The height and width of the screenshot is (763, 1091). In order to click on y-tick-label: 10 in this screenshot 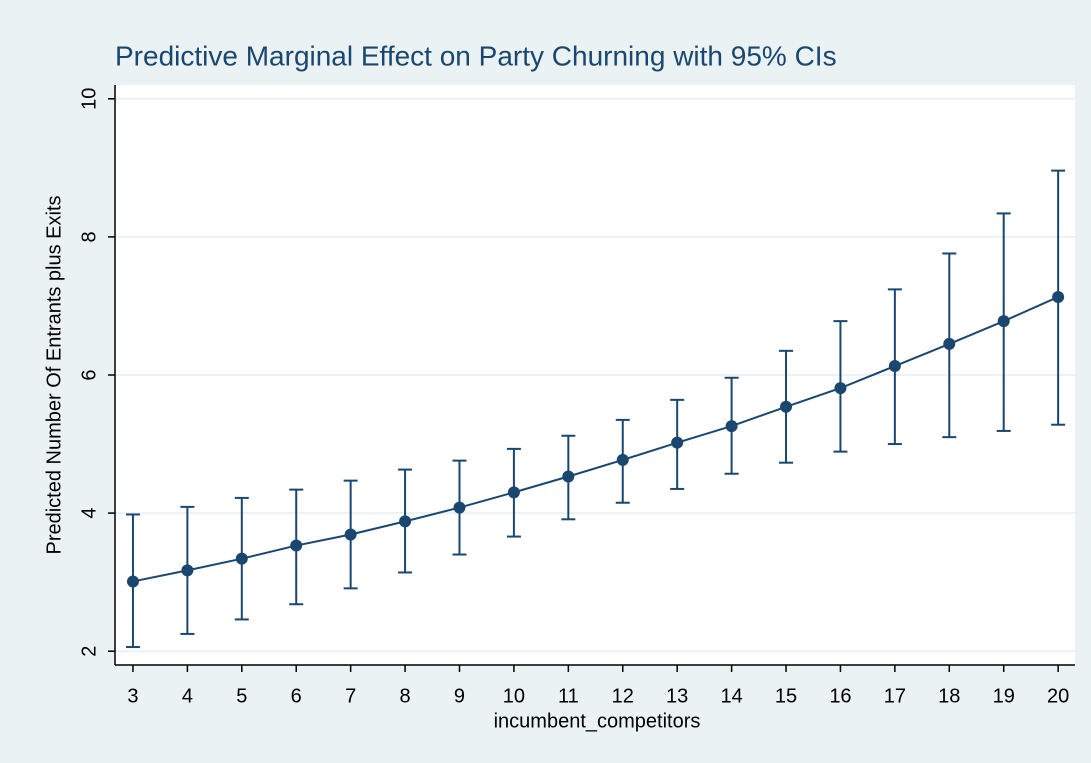, I will do `click(89, 99)`.